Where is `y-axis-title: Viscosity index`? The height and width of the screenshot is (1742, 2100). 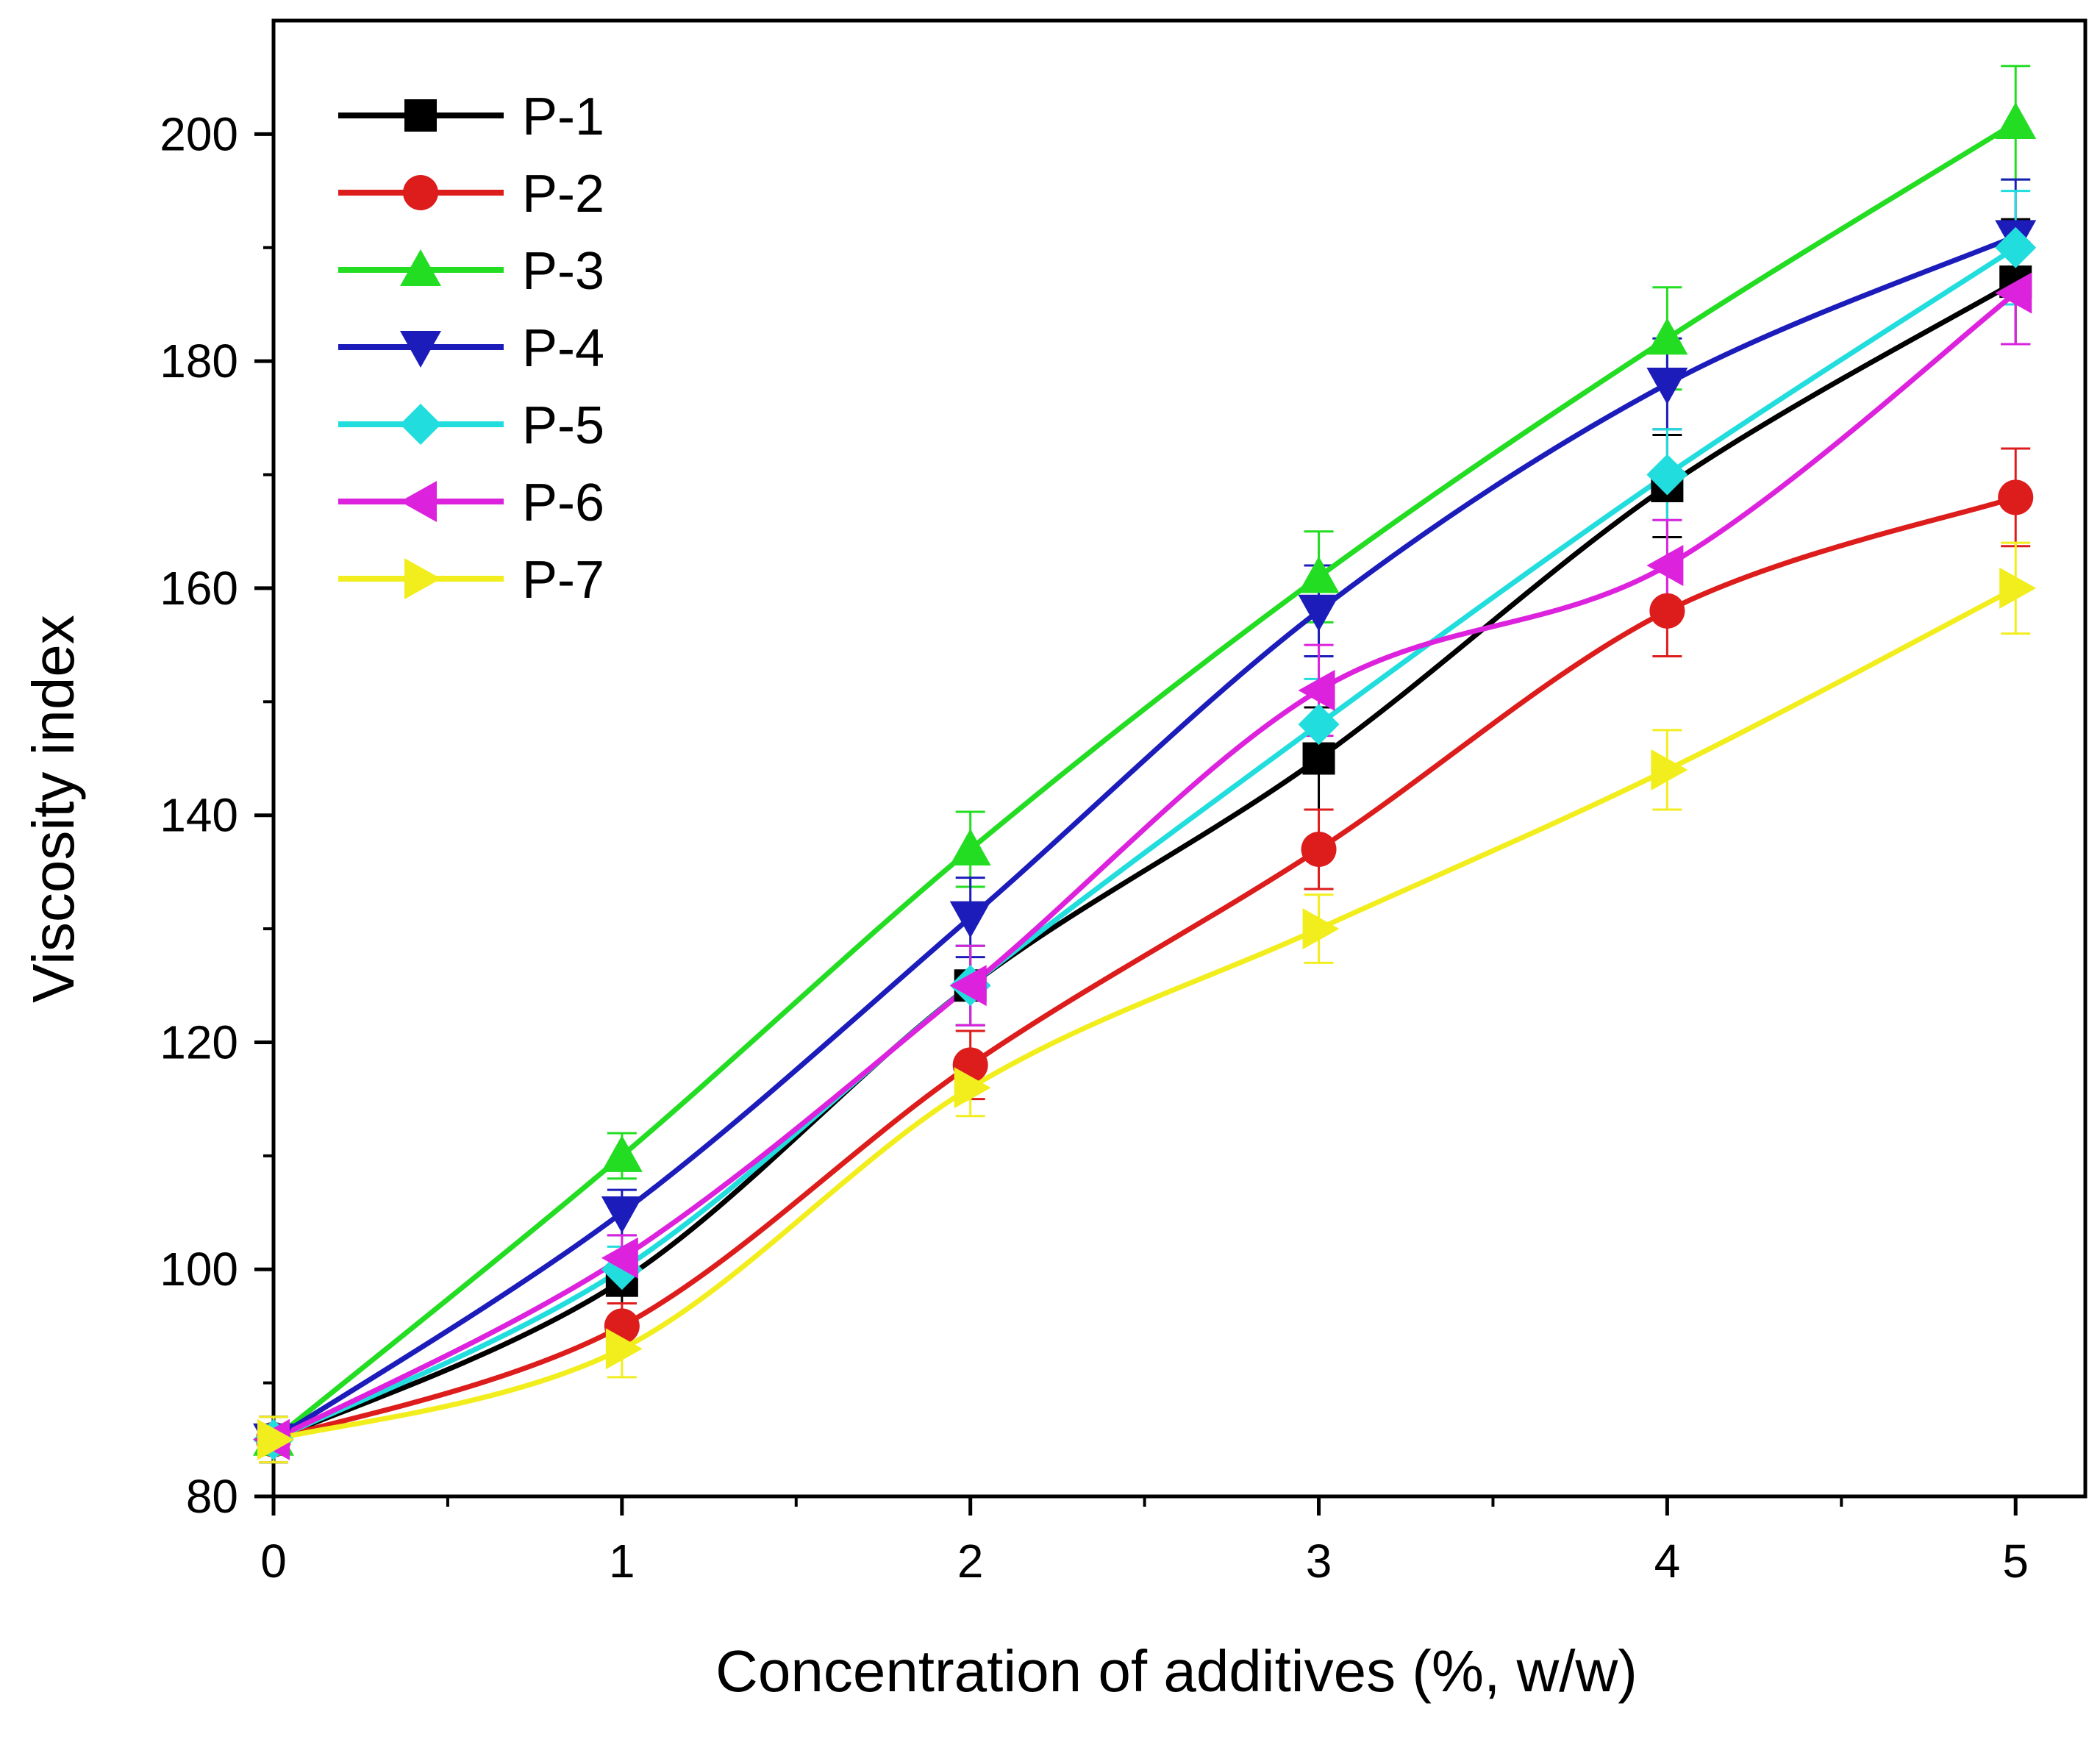 y-axis-title: Viscosity index is located at coordinates (54, 809).